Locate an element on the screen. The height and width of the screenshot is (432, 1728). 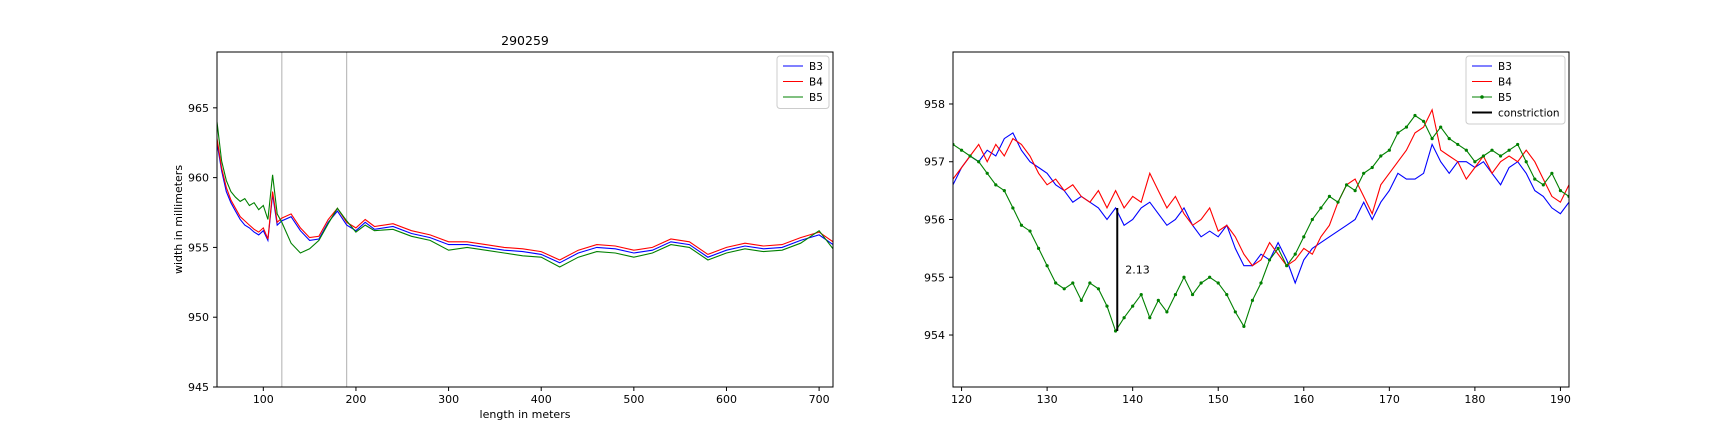
plot-area is located at coordinates (525, 194).